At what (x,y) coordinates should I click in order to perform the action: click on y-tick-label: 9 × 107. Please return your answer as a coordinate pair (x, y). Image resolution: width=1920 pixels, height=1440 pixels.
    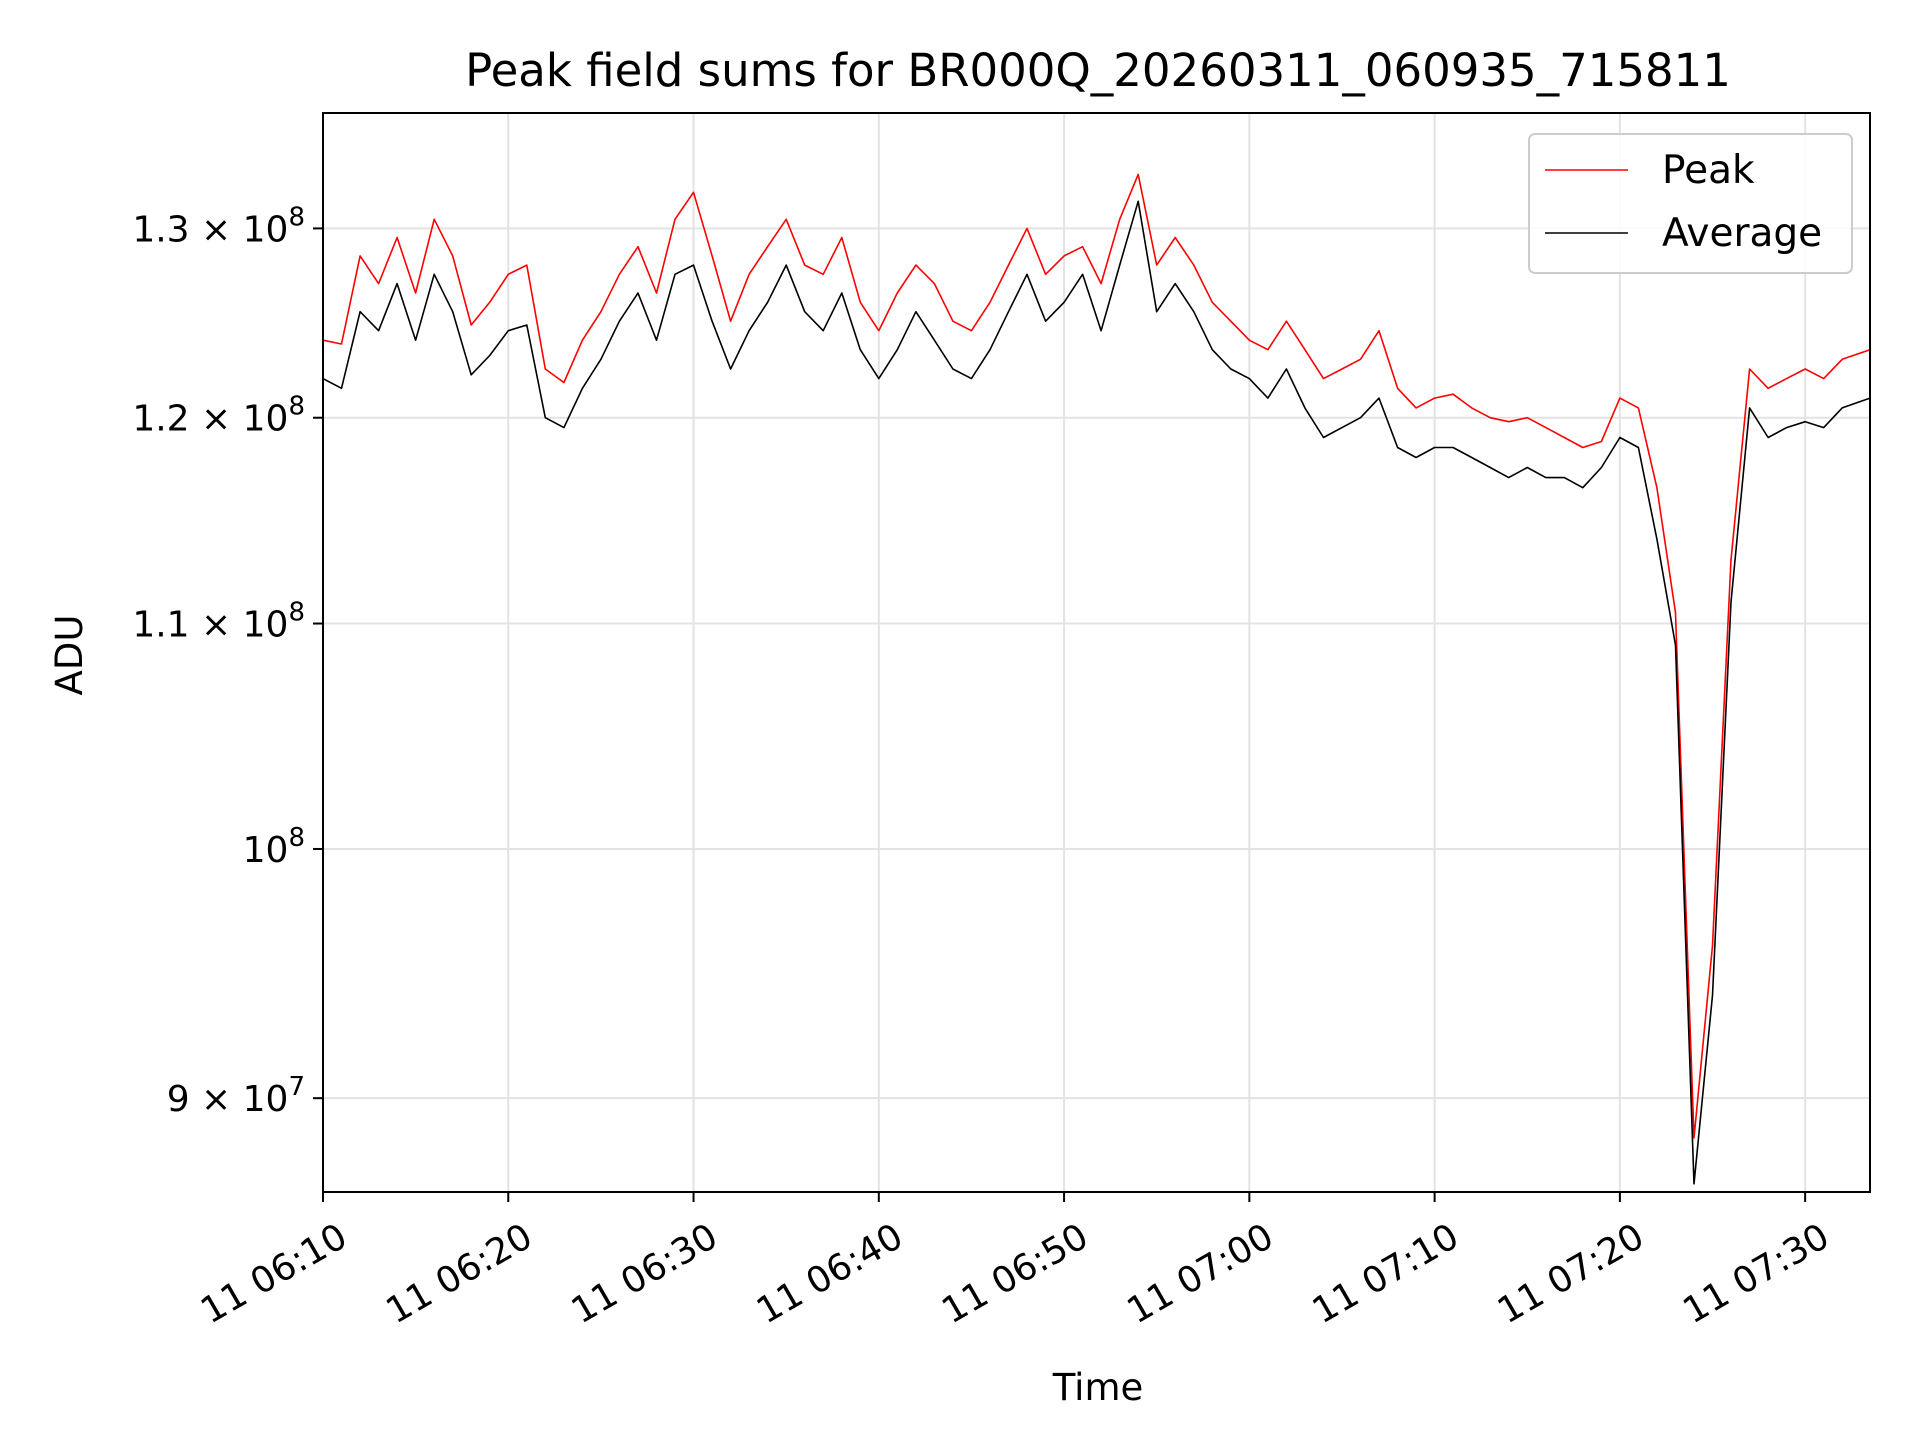
    Looking at the image, I should click on (236, 1096).